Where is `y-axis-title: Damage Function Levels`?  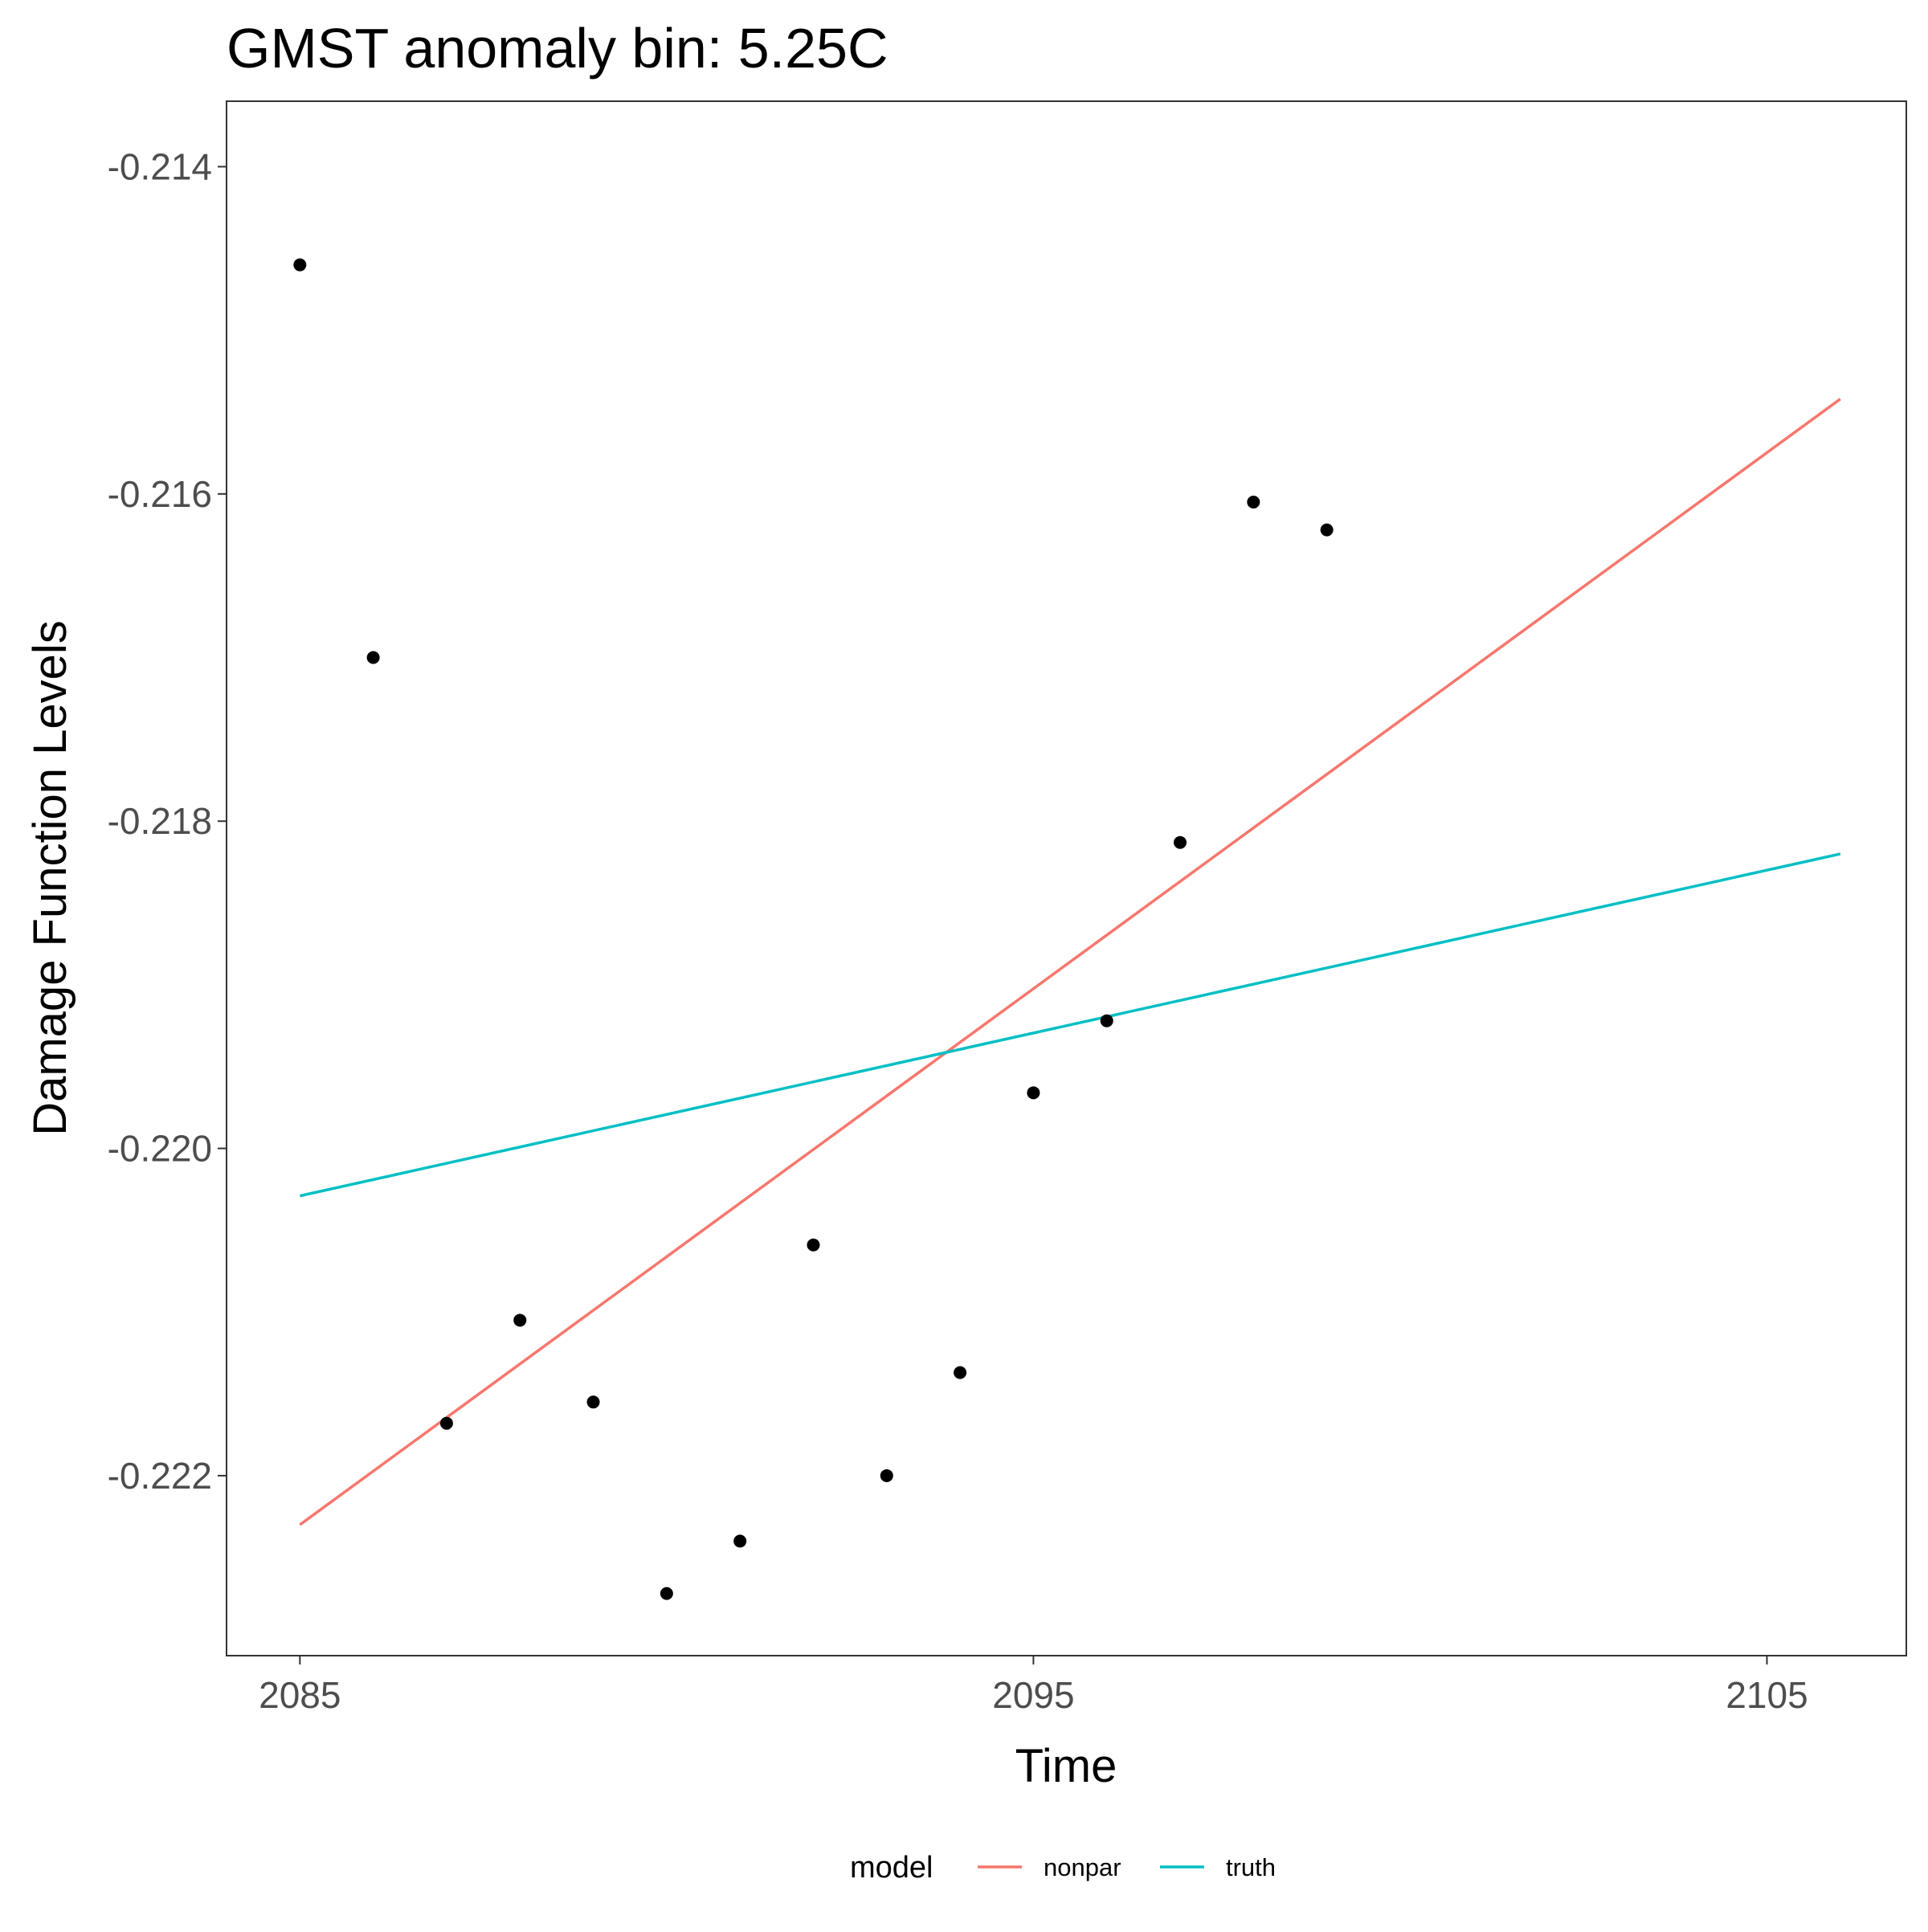
y-axis-title: Damage Function Levels is located at coordinates (50, 878).